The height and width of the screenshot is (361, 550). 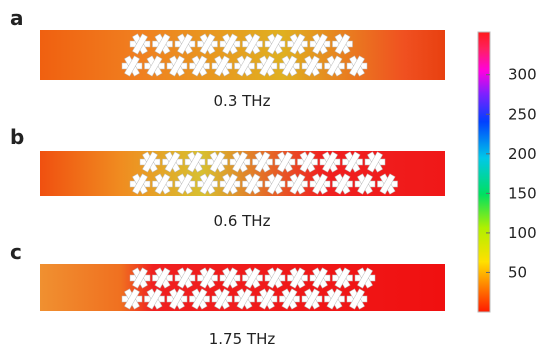 I want to click on colorbar-tick-label: 300, so click(x=522, y=75).